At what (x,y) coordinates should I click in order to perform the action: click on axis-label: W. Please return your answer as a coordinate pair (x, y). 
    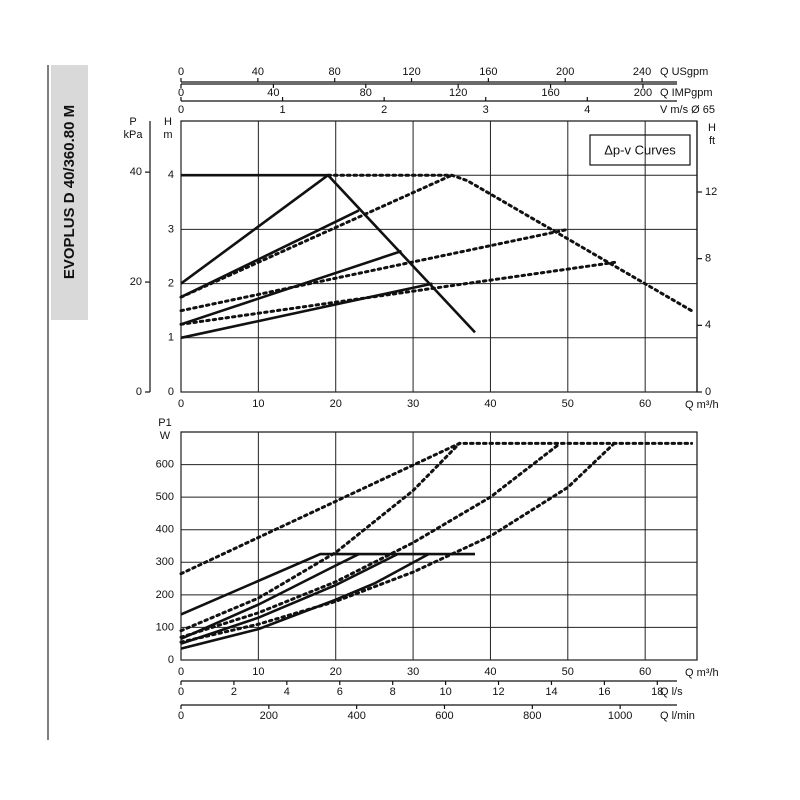
    Looking at the image, I should click on (165, 436).